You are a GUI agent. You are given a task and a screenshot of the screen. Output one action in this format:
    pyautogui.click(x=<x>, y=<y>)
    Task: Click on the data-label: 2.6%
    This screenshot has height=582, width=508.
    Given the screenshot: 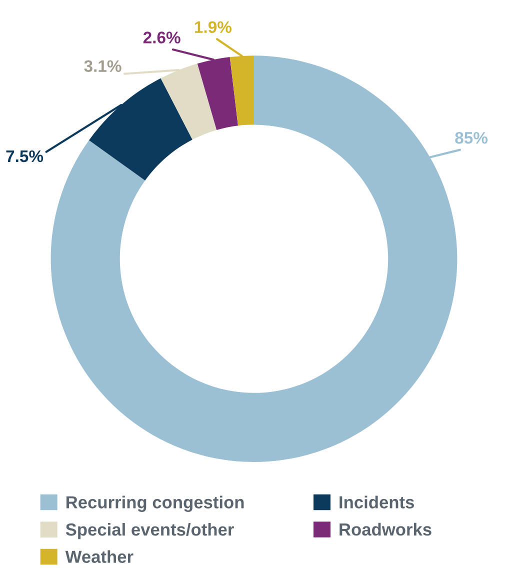 What is the action you would take?
    pyautogui.click(x=161, y=38)
    